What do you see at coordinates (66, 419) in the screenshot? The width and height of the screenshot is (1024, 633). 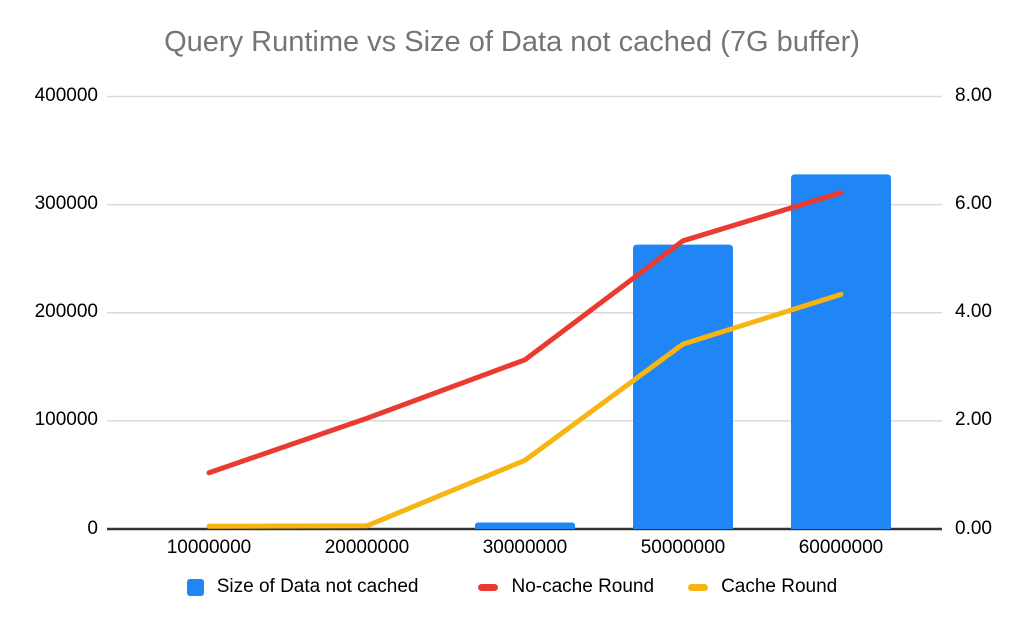 I see `left-axis-tick: 100000` at bounding box center [66, 419].